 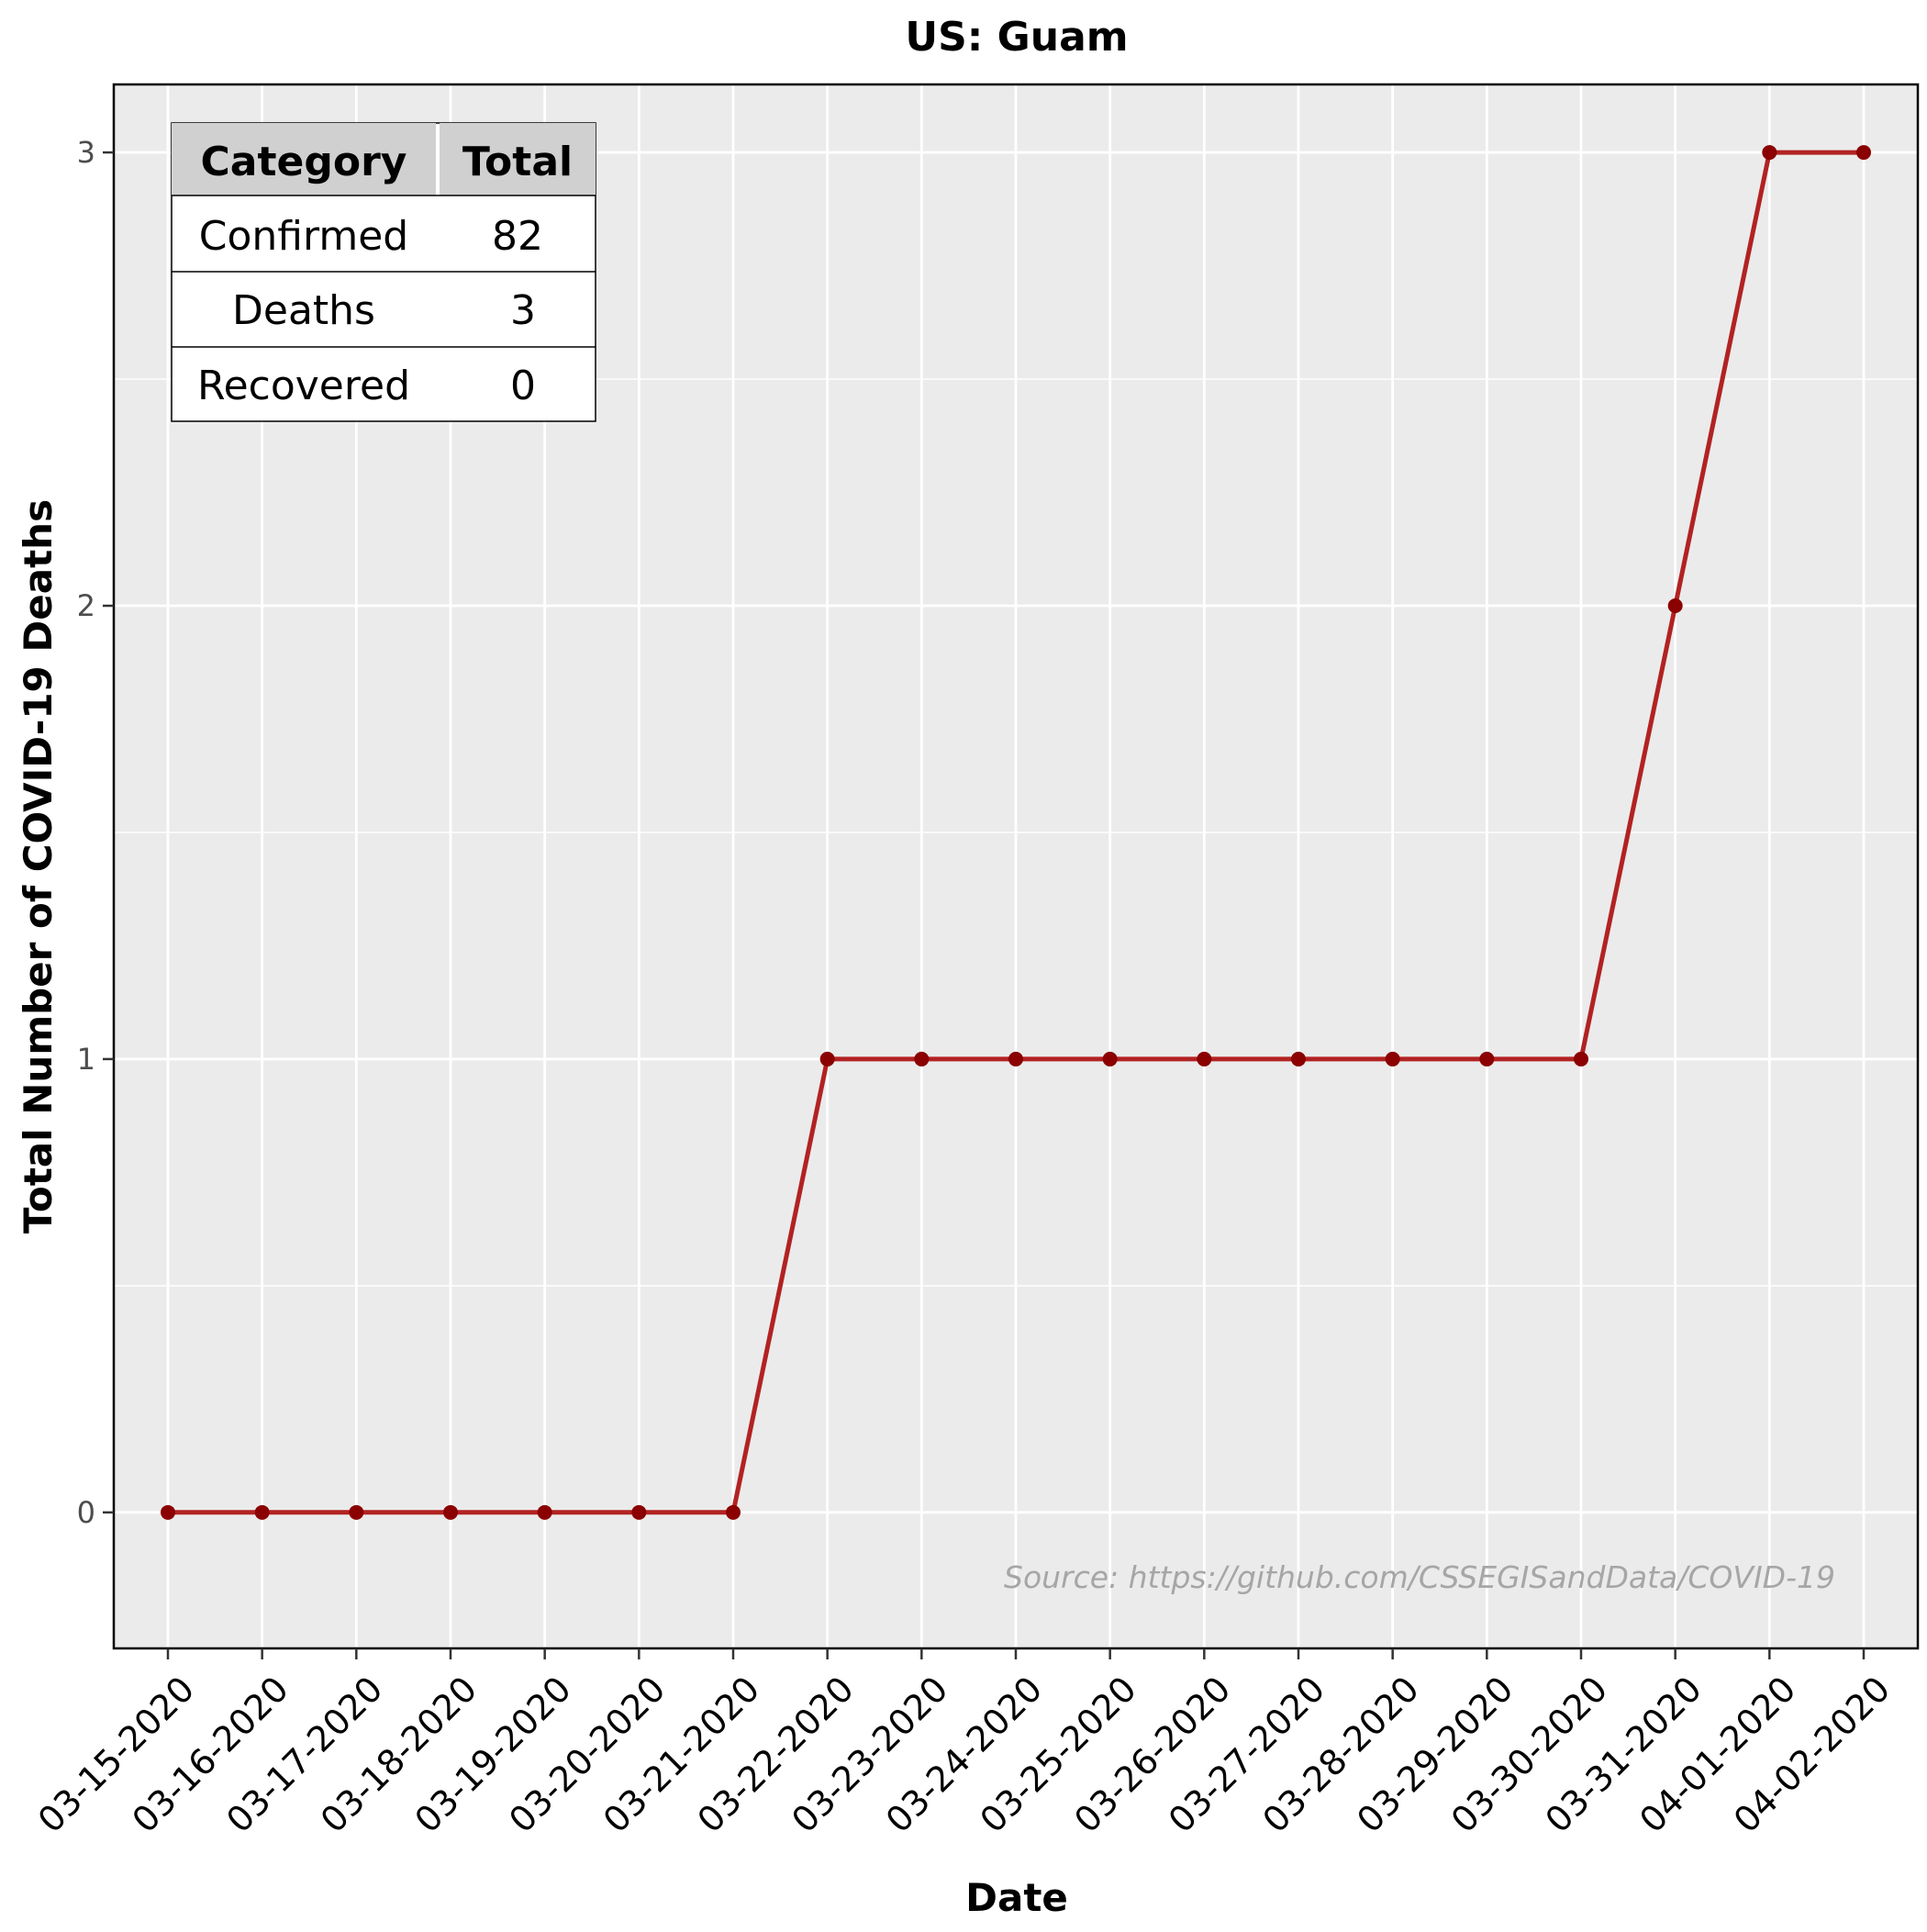 I want to click on summary-table-category: Confirmed, so click(x=303, y=236).